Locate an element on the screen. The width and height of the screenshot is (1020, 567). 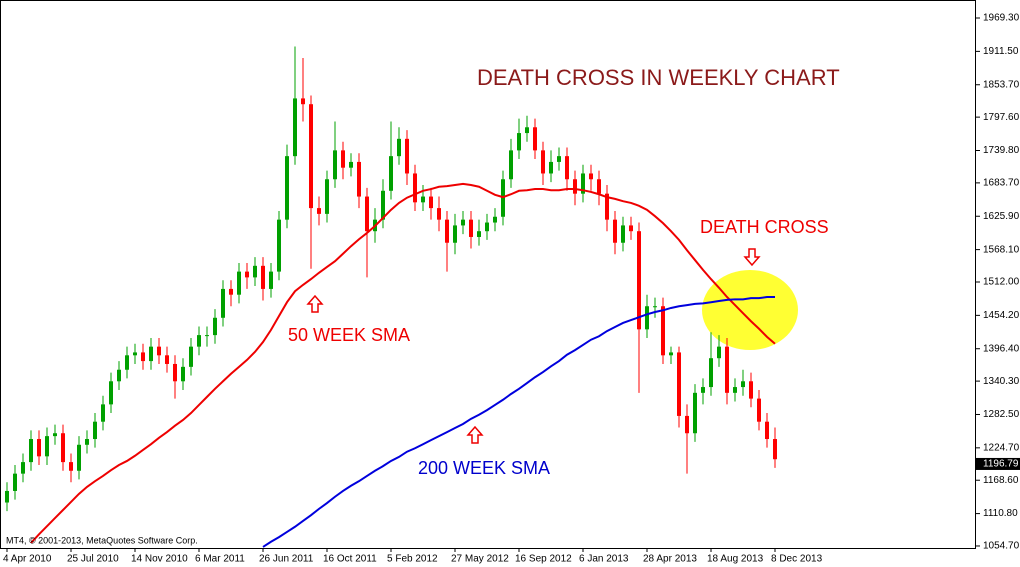
y-tick-label: 1853.70 is located at coordinates (1001, 84).